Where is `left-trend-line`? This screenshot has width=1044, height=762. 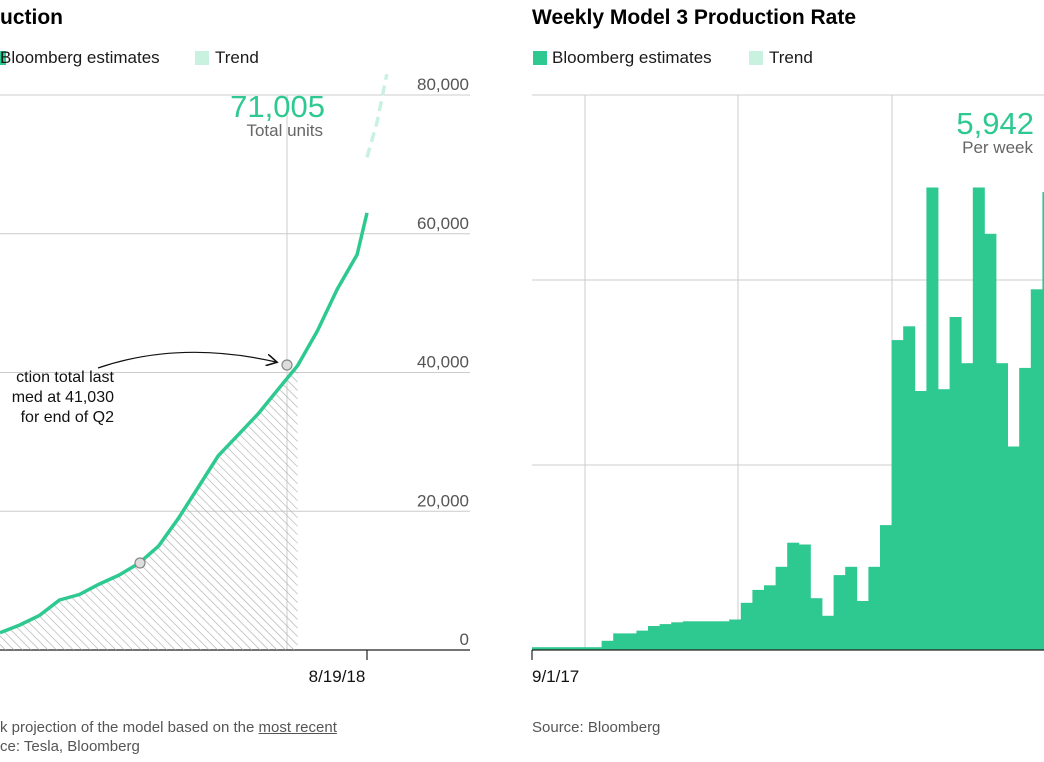
left-trend-line is located at coordinates (377, 115).